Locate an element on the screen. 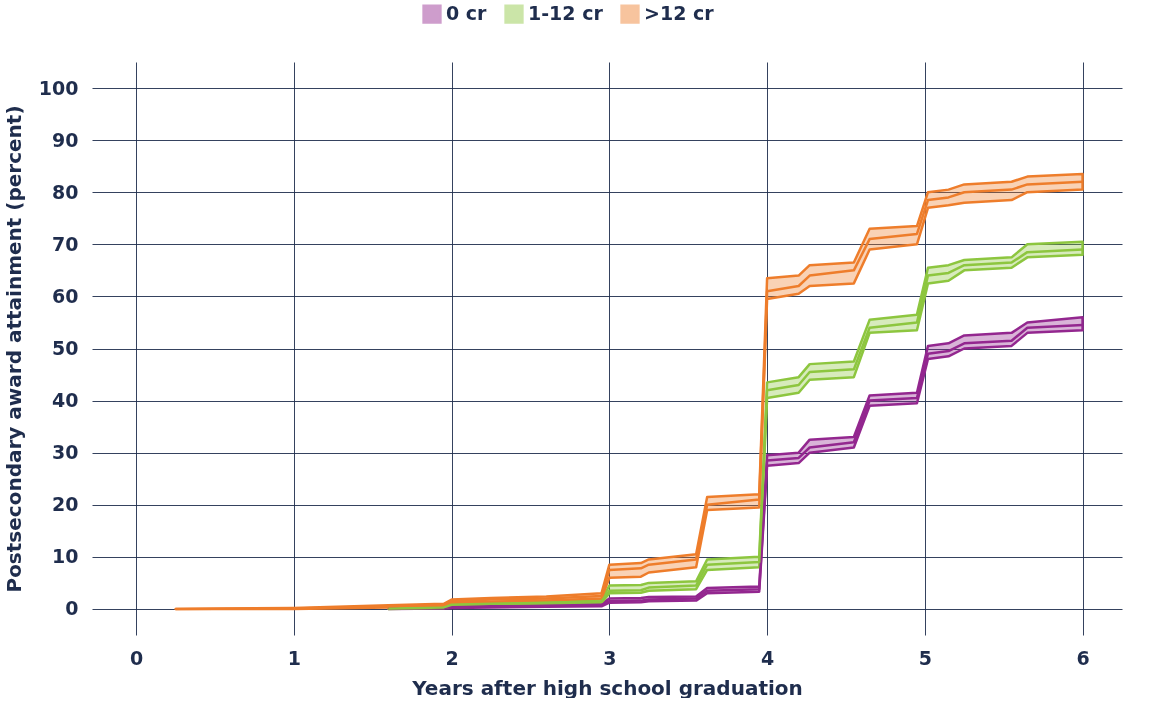 The image size is (1172, 704). legend-label: 0 cr is located at coordinates (467, 13).